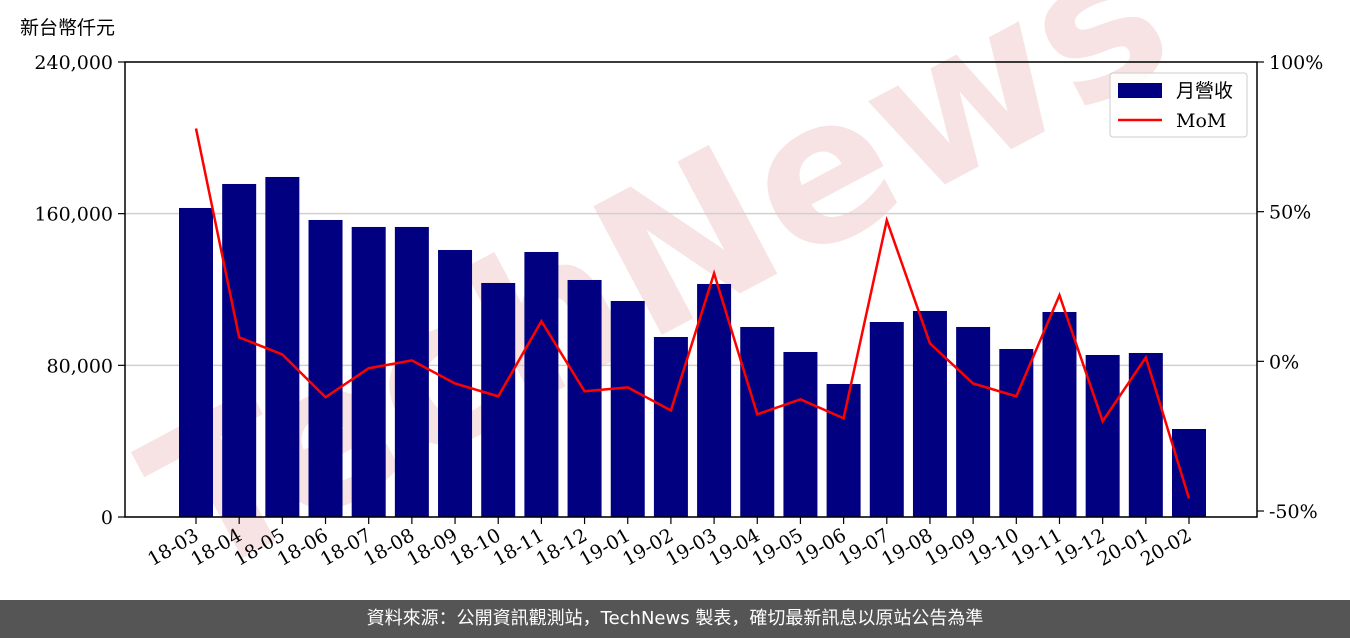 The image size is (1350, 638). I want to click on footer: 資料來源：公開資訊觀測站，TechNews 製表，確切最新訊息以原站公告為準, so click(675, 619).